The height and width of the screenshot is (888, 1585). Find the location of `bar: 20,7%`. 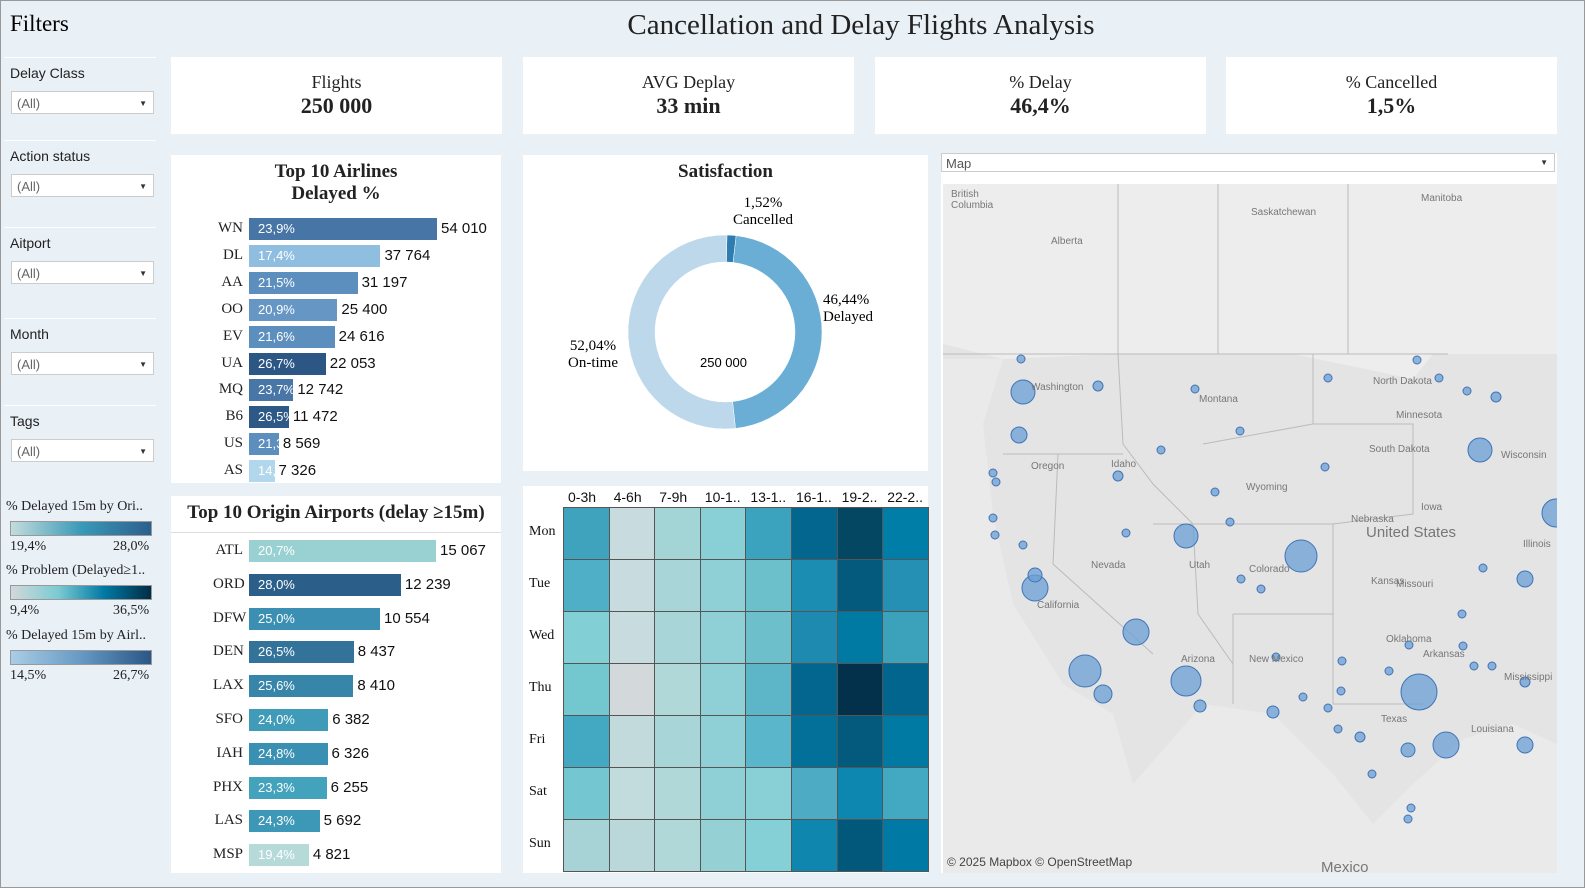

bar: 20,7% is located at coordinates (342, 551).